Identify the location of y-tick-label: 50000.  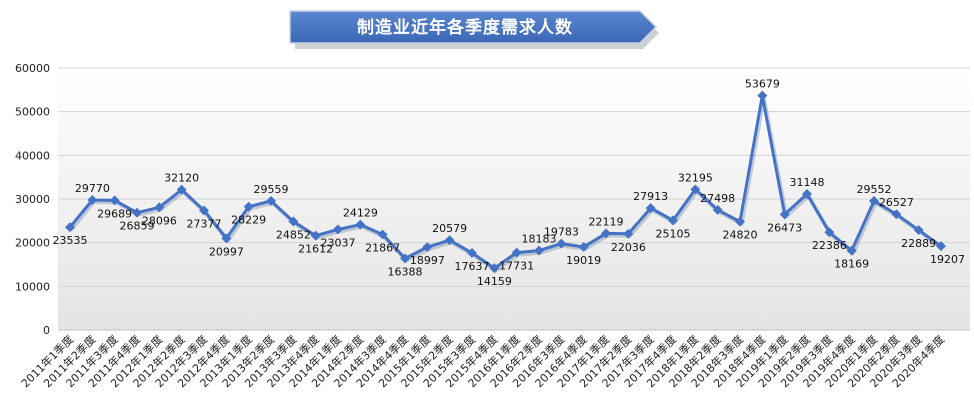
(32, 112).